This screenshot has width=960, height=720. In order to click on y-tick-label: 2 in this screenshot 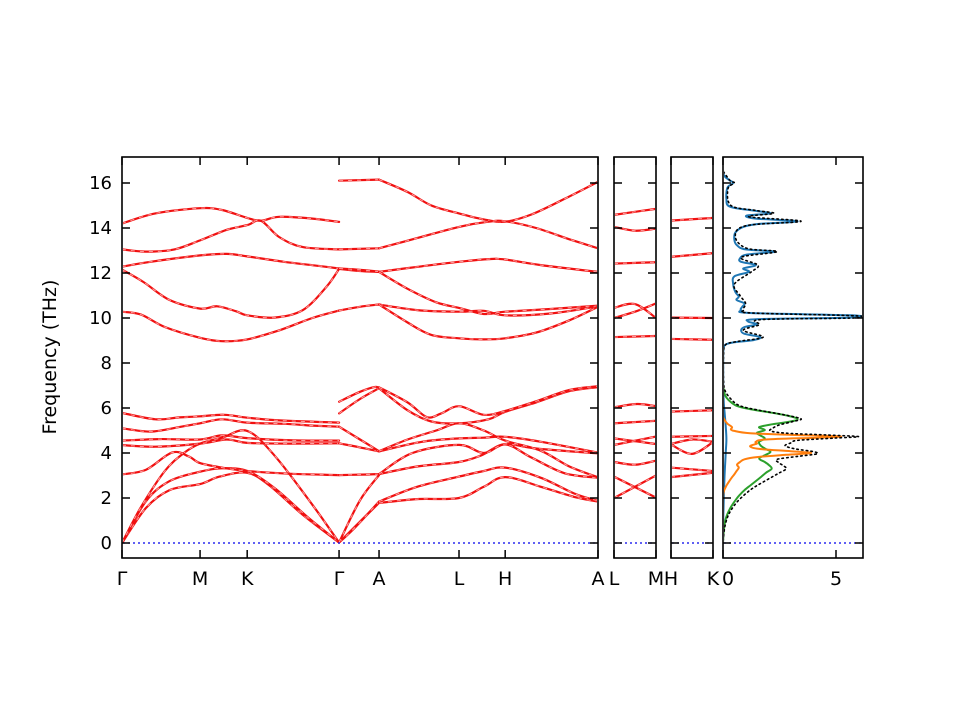, I will do `click(106, 498)`.